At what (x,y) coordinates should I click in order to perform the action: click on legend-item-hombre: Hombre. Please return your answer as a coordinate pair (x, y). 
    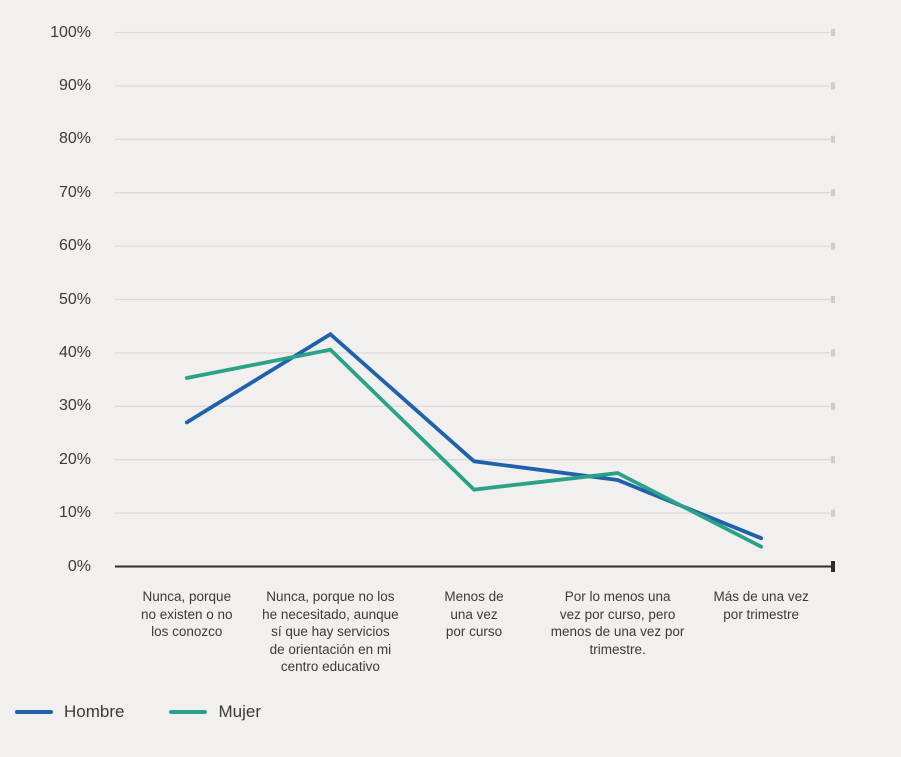
    Looking at the image, I should click on (69, 712).